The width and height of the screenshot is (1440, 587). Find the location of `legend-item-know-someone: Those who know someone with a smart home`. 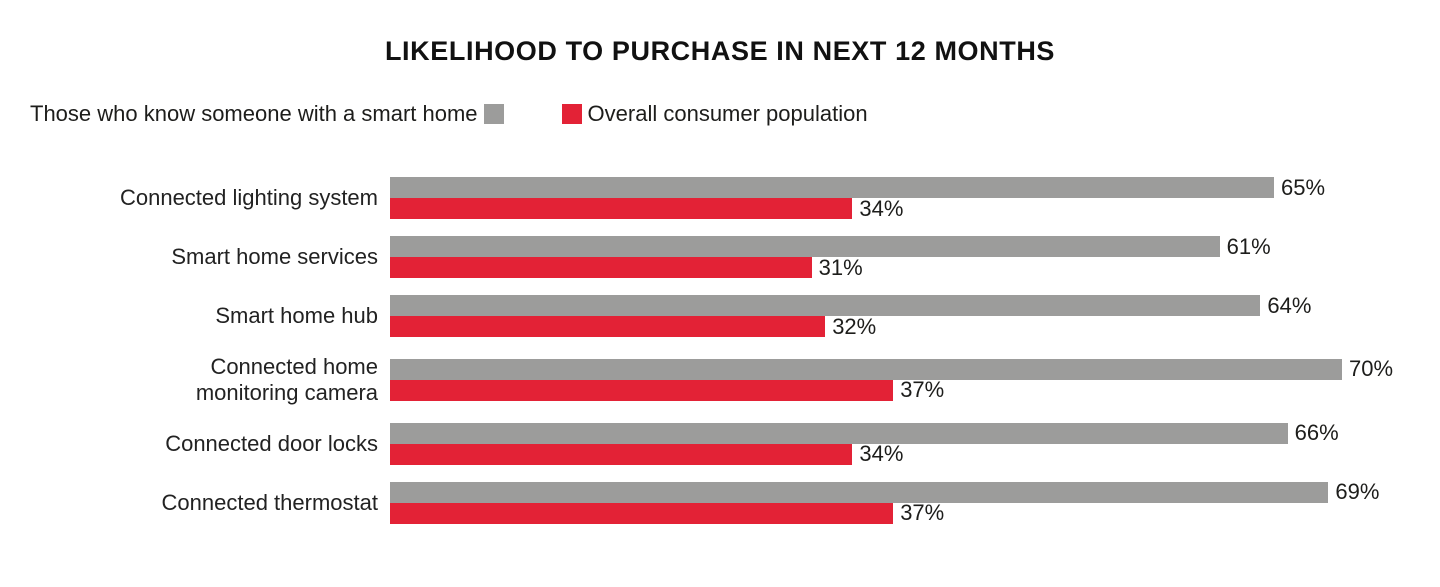

legend-item-know-someone: Those who know someone with a smart home is located at coordinates (267, 114).